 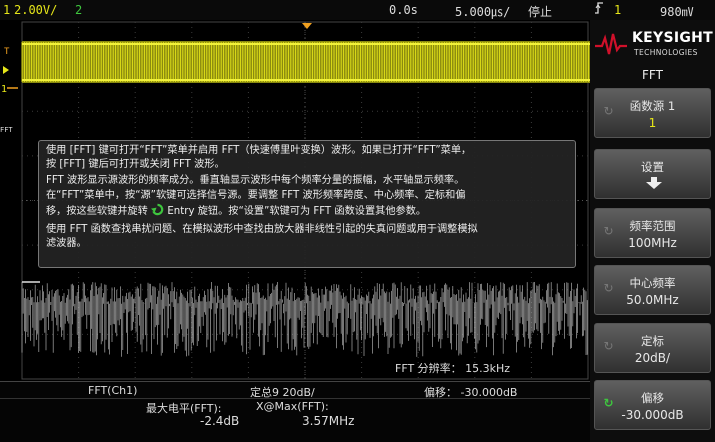 I want to click on trigger-arrow-icon, so click(x=6, y=70).